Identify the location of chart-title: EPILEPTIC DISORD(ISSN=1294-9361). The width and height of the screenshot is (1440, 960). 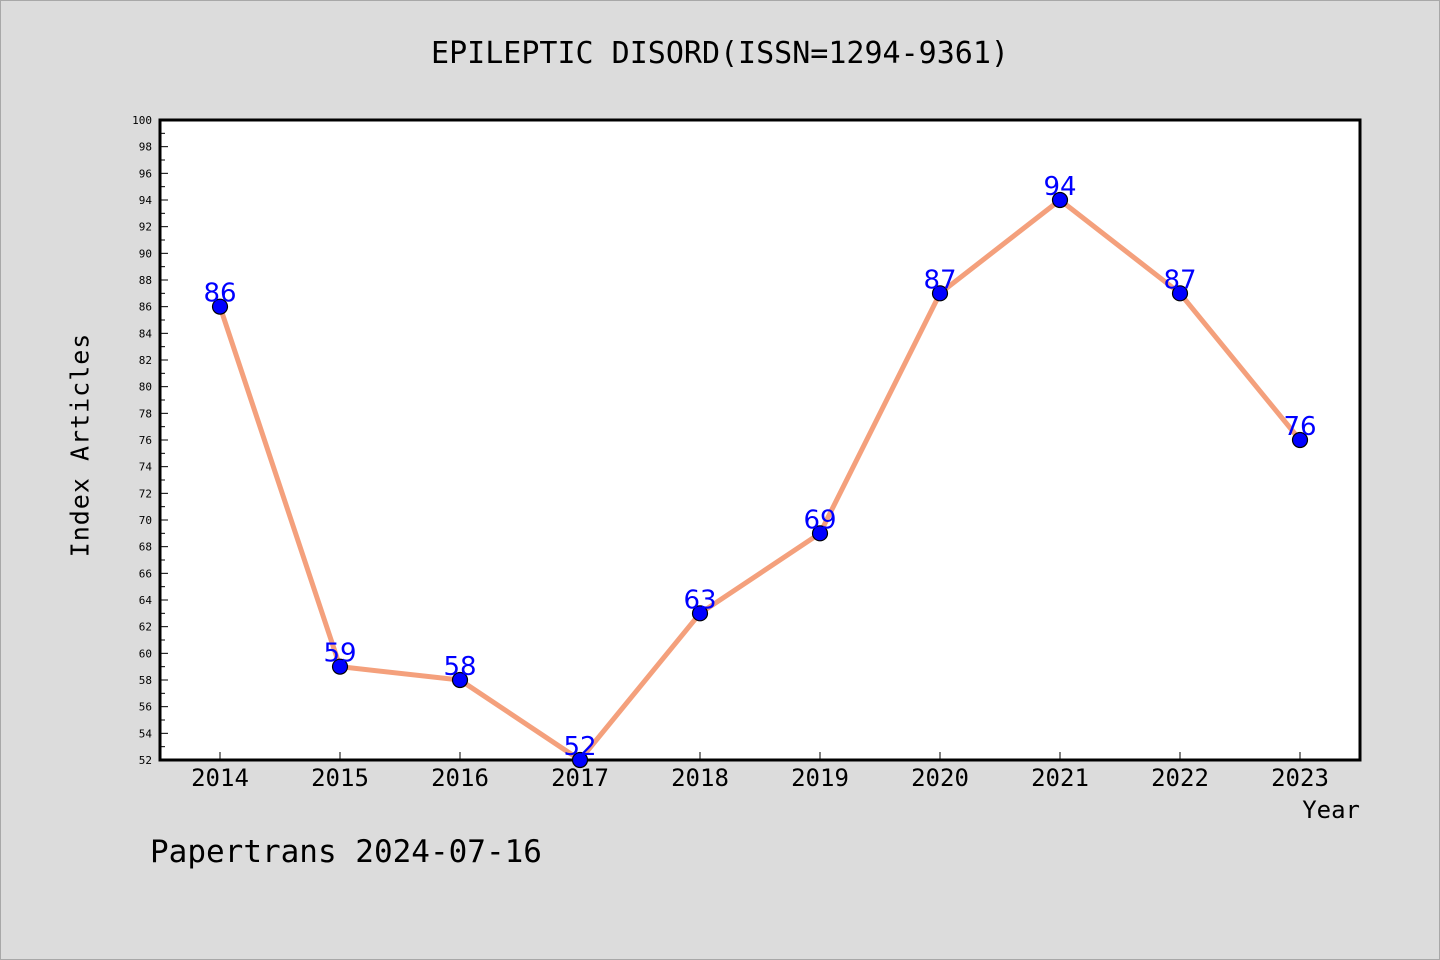
(720, 53).